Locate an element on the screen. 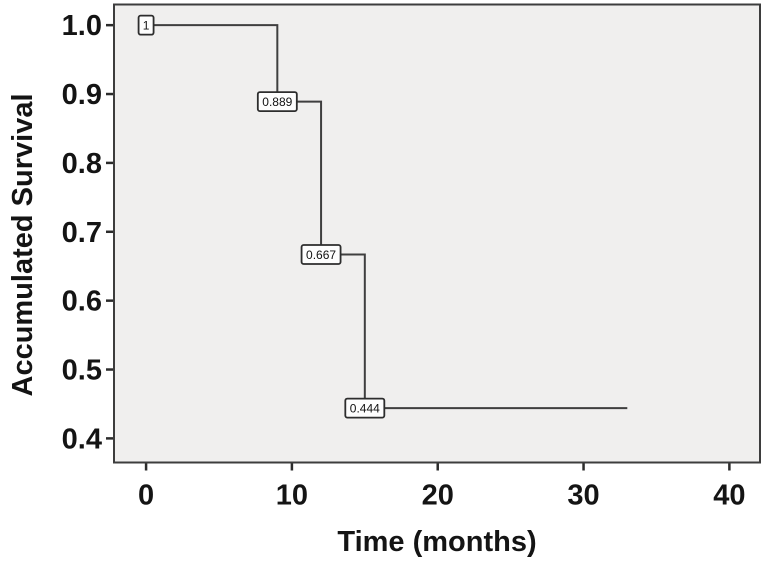  y-tick-label: 0.8 is located at coordinates (82, 164).